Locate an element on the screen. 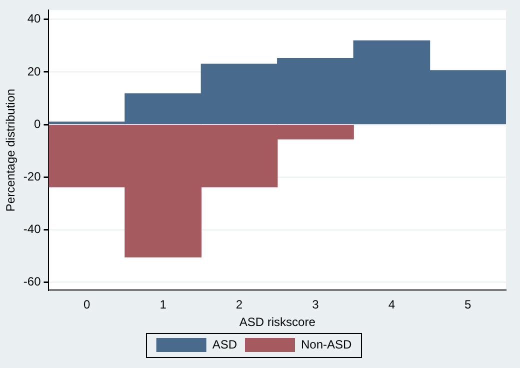 This screenshot has width=520, height=368. legend-label: ASD is located at coordinates (225, 344).